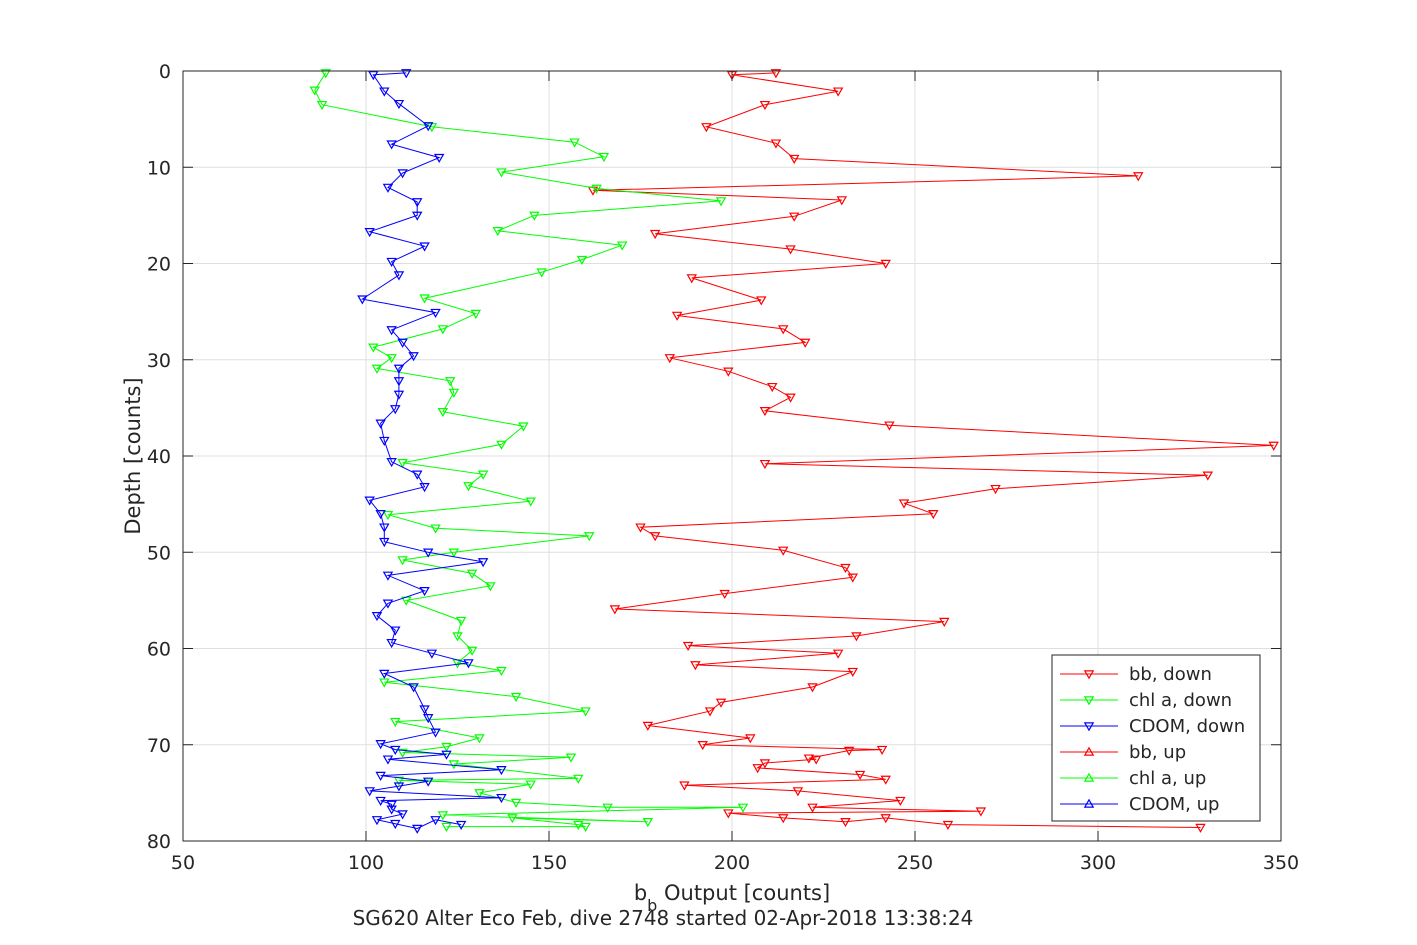  Describe the element at coordinates (732, 863) in the screenshot. I see `x-tick-label: 200` at that location.